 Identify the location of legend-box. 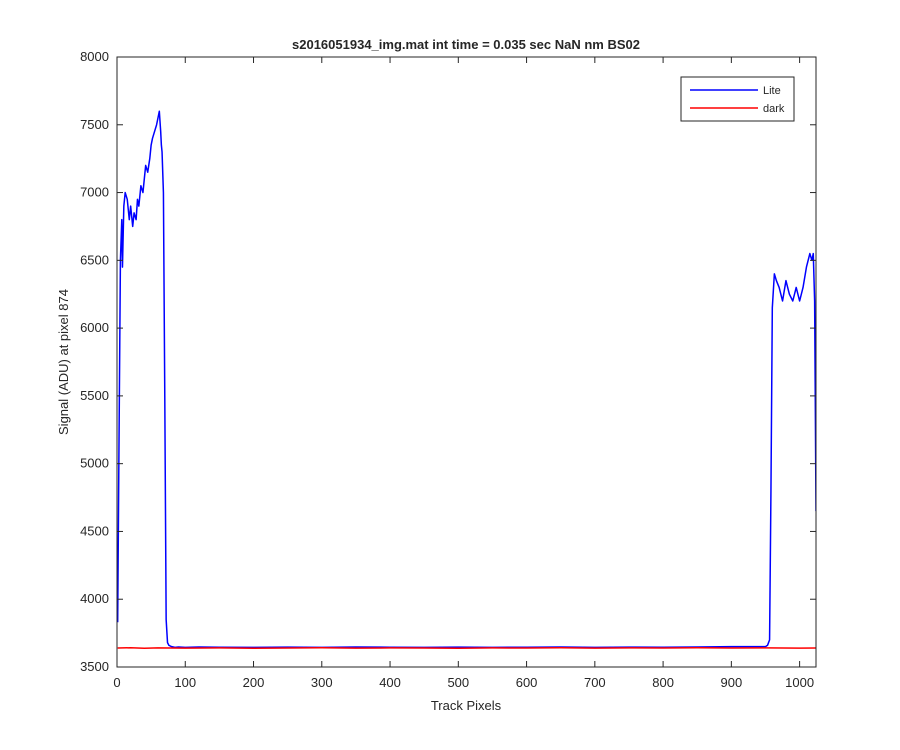
(737, 99).